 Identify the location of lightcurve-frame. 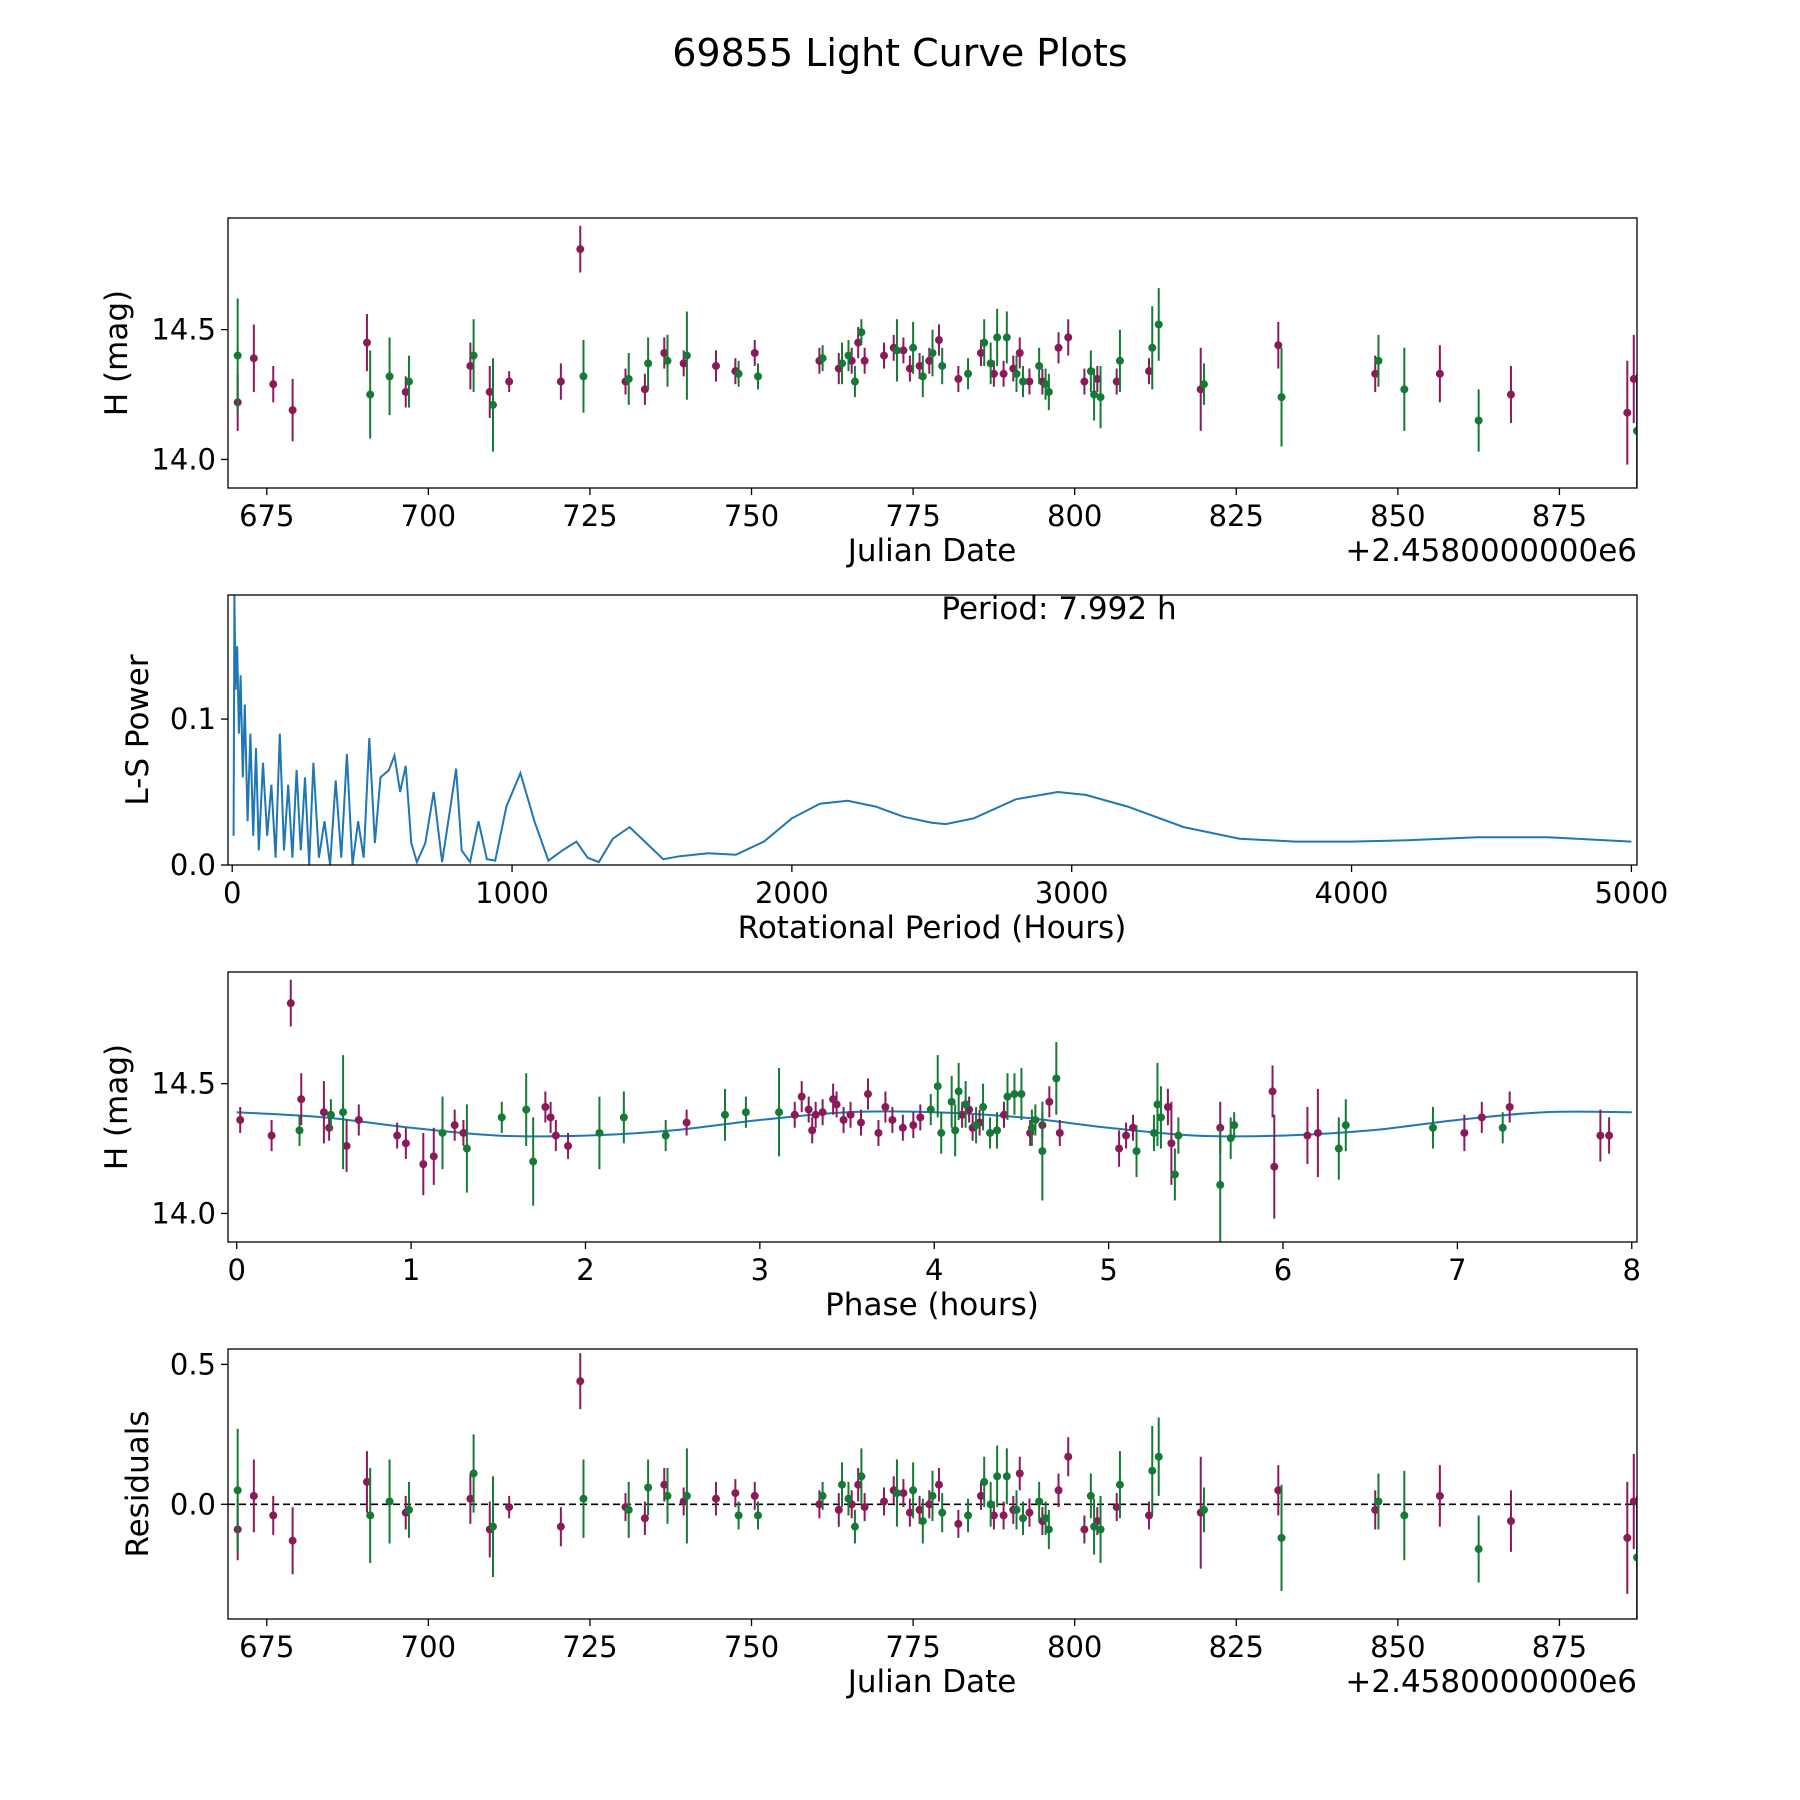
(932, 353).